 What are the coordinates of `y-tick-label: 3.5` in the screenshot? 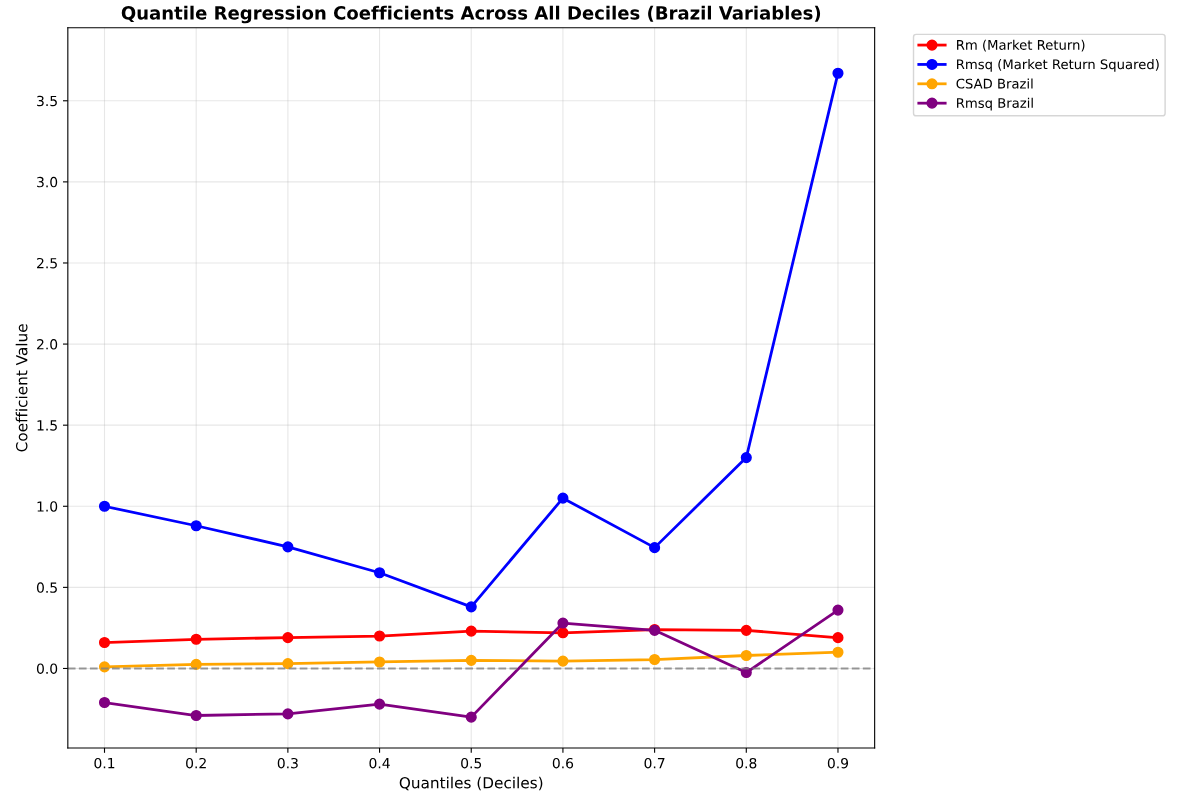 It's located at (47, 101).